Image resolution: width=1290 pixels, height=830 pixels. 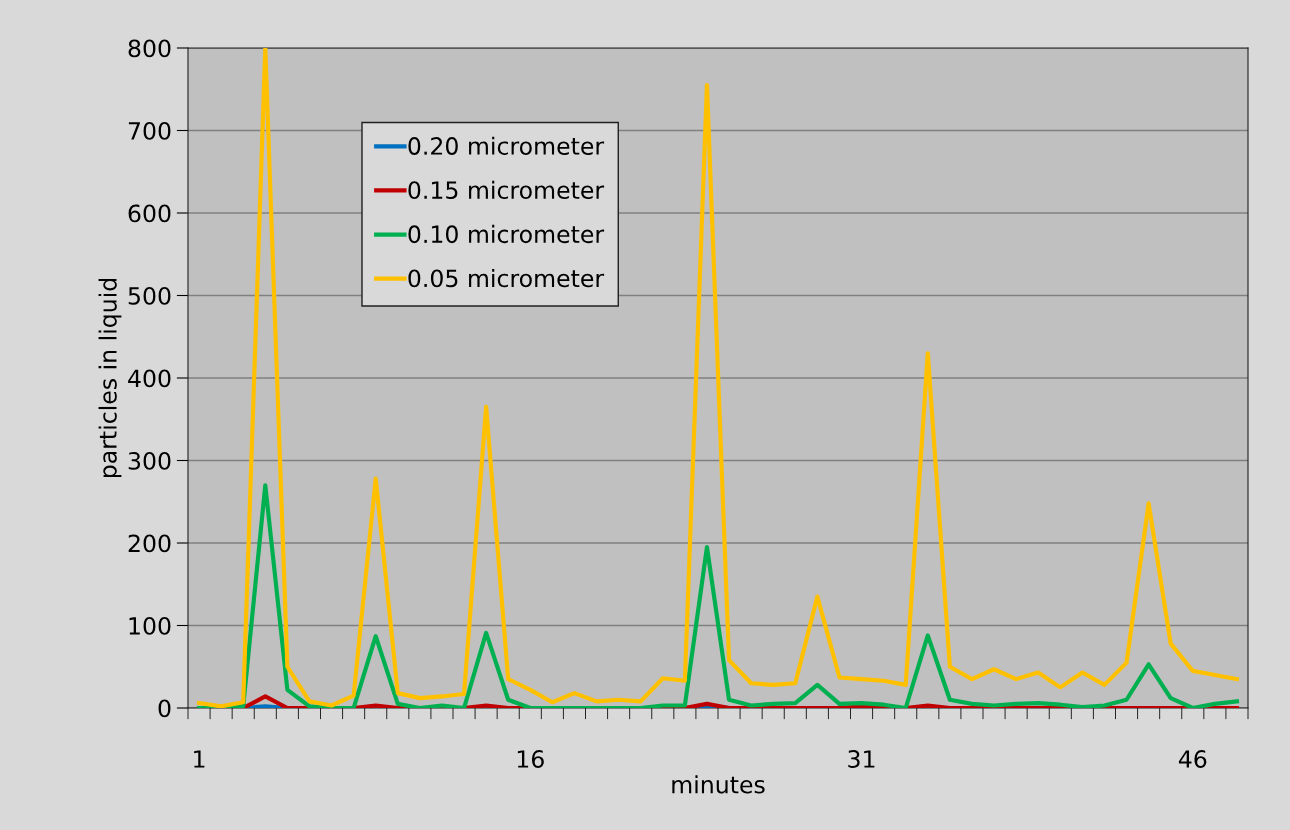 I want to click on y-tick-label: 200, so click(x=149, y=543).